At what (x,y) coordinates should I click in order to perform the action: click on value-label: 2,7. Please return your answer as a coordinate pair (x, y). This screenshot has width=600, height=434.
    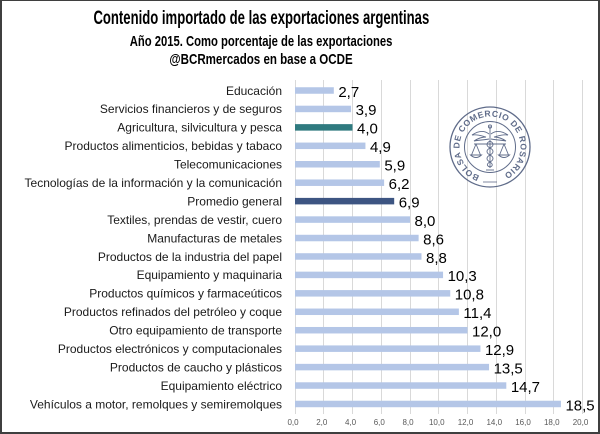
    Looking at the image, I should click on (348, 92).